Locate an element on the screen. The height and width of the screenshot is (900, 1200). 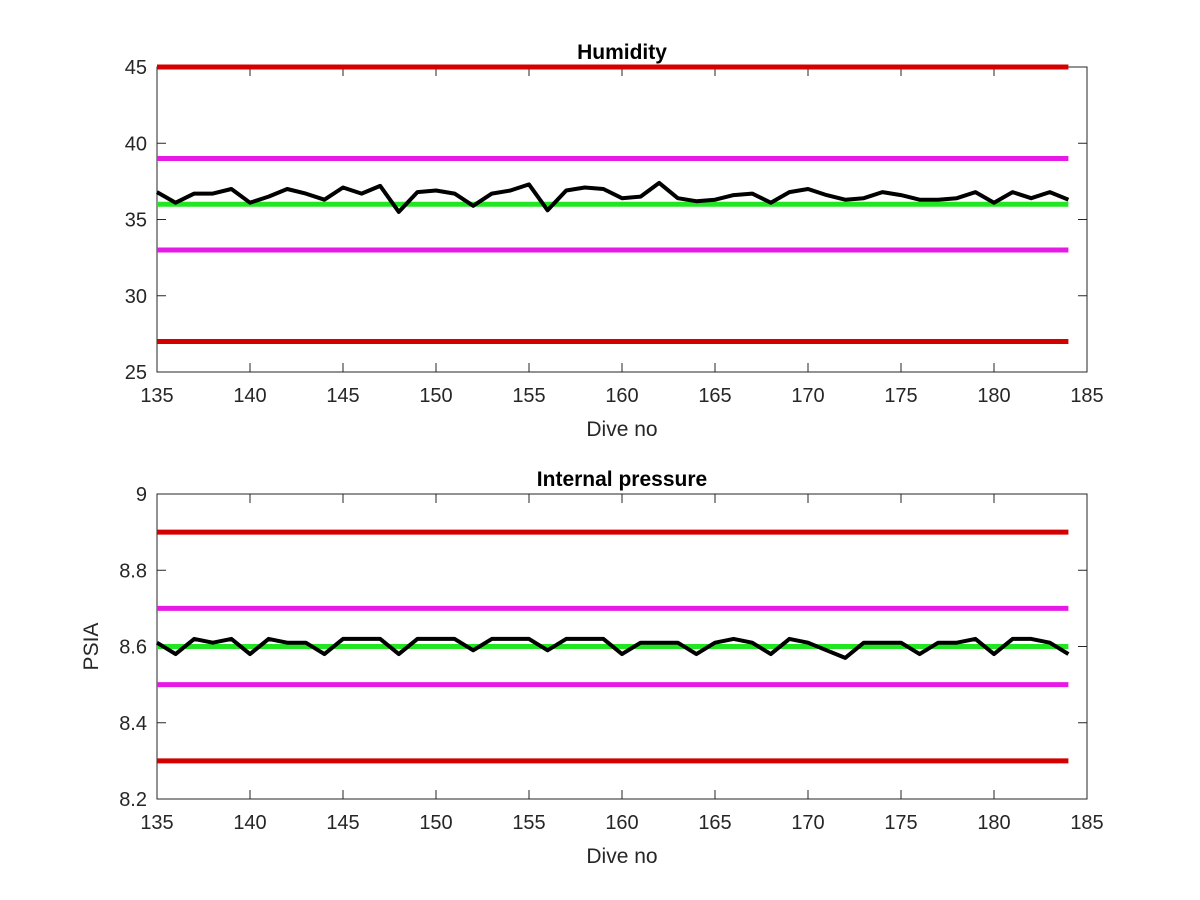
y-tick-label: 40 is located at coordinates (136, 144).